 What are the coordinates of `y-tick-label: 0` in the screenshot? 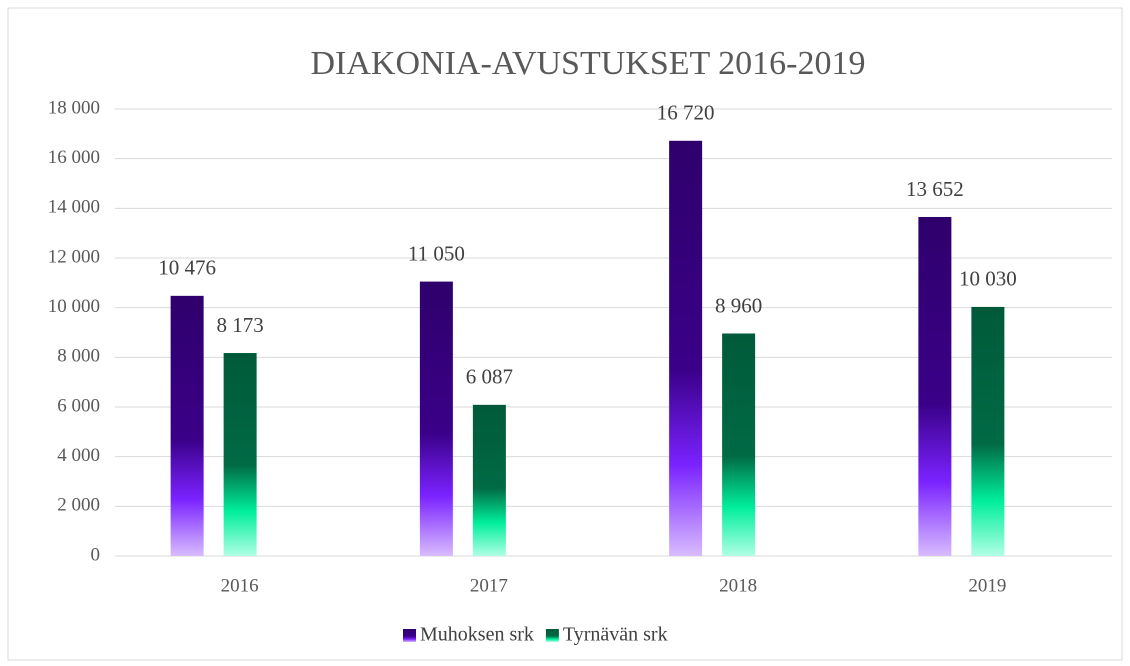 It's located at (96, 554).